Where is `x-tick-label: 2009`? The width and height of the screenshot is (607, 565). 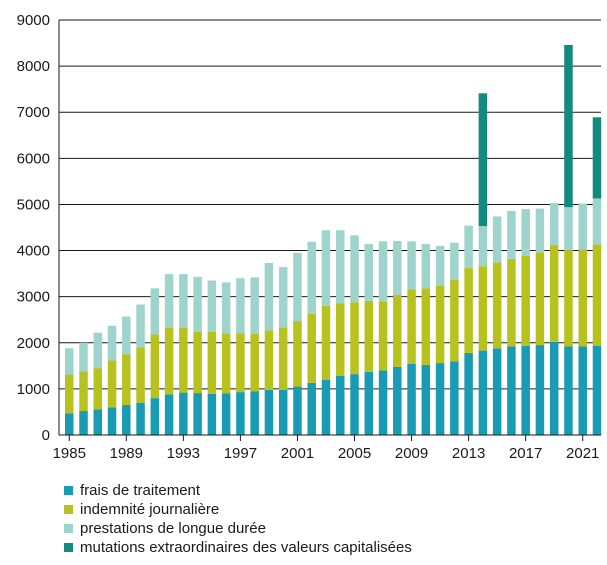
x-tick-label: 2009 is located at coordinates (411, 453).